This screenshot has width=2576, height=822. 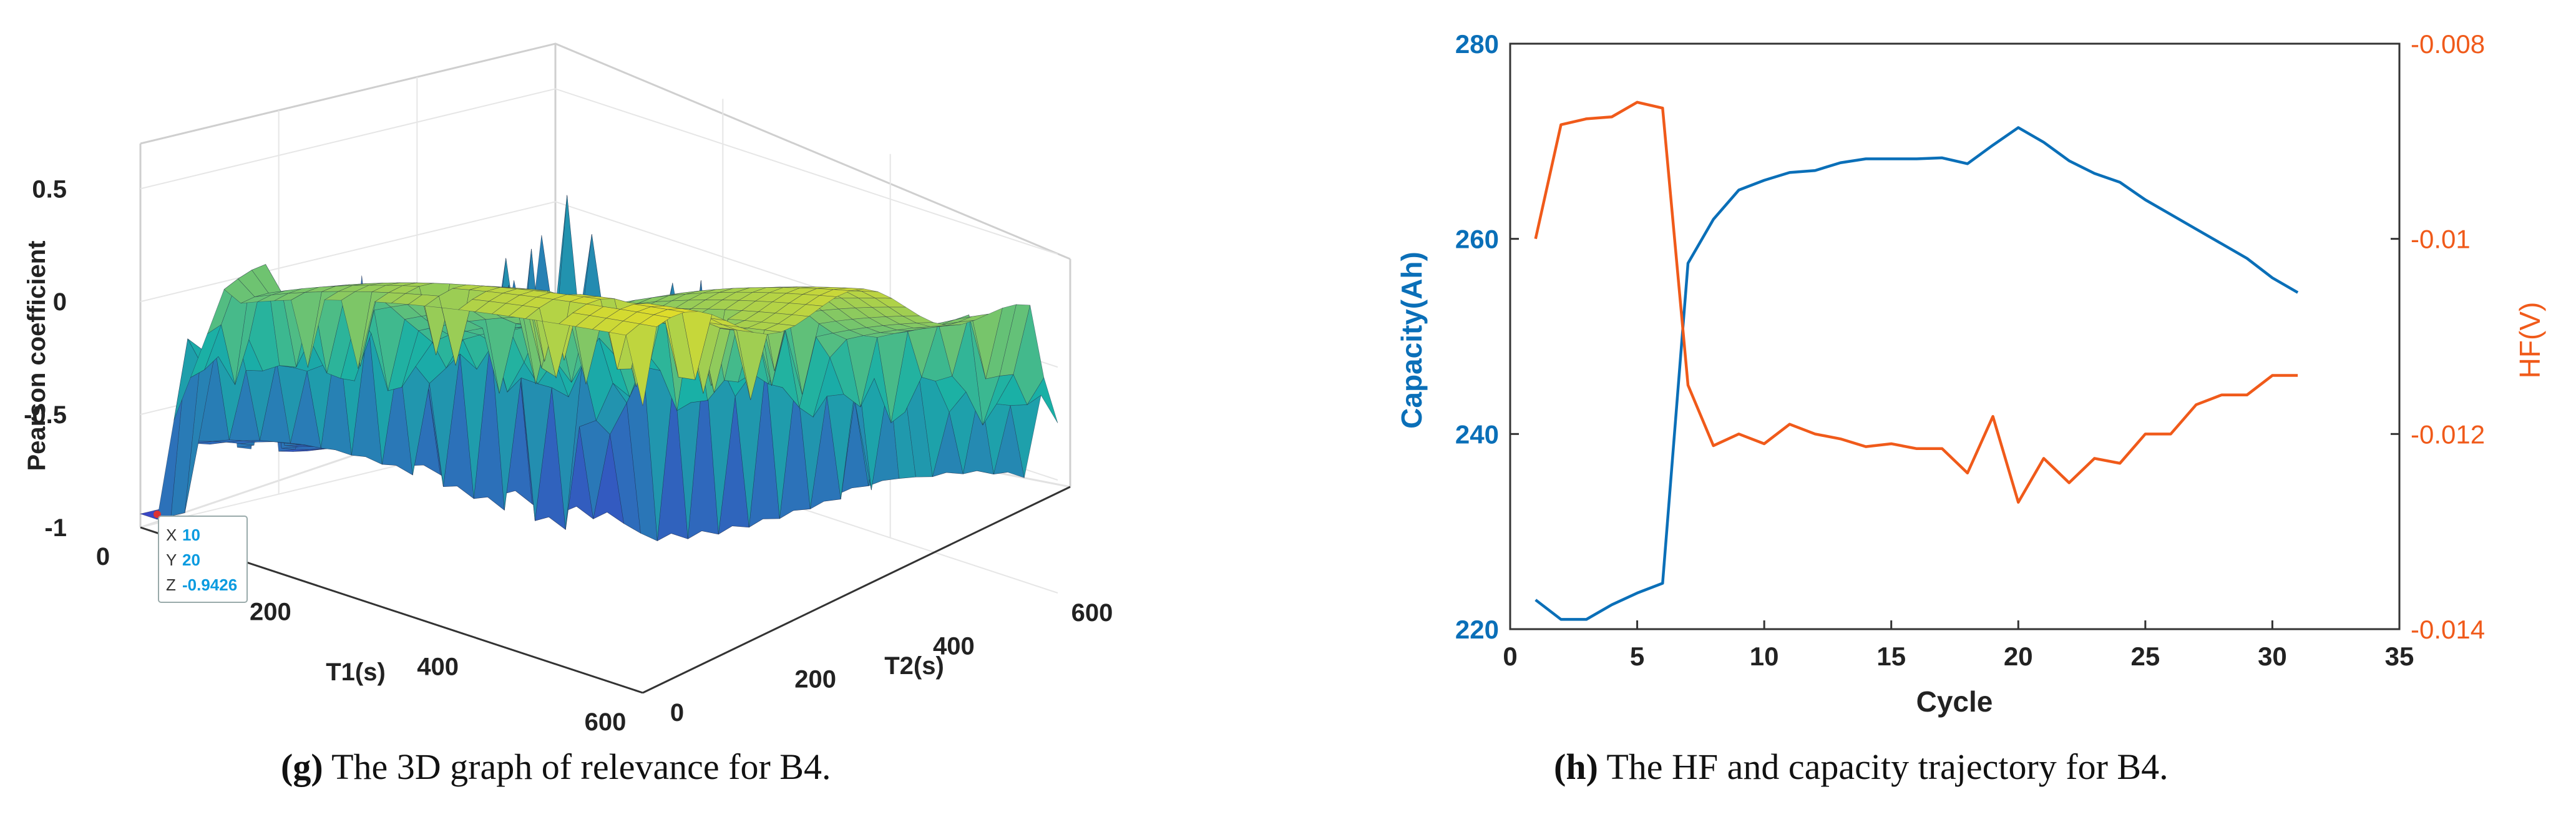 I want to click on datatip-y-value: 20, so click(x=191, y=560).